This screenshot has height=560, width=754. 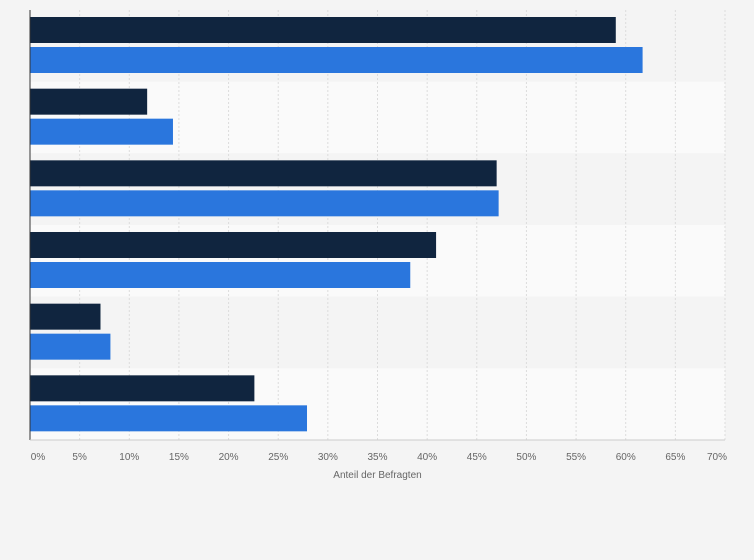 I want to click on x-tick-label: 70%, so click(x=717, y=457).